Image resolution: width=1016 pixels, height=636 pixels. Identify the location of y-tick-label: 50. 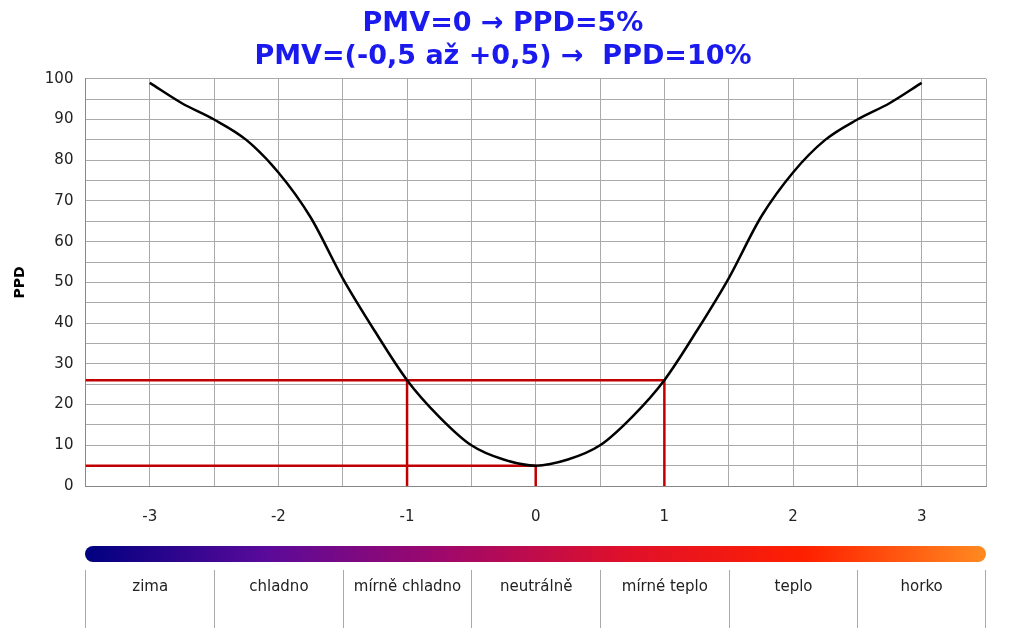
(64, 281).